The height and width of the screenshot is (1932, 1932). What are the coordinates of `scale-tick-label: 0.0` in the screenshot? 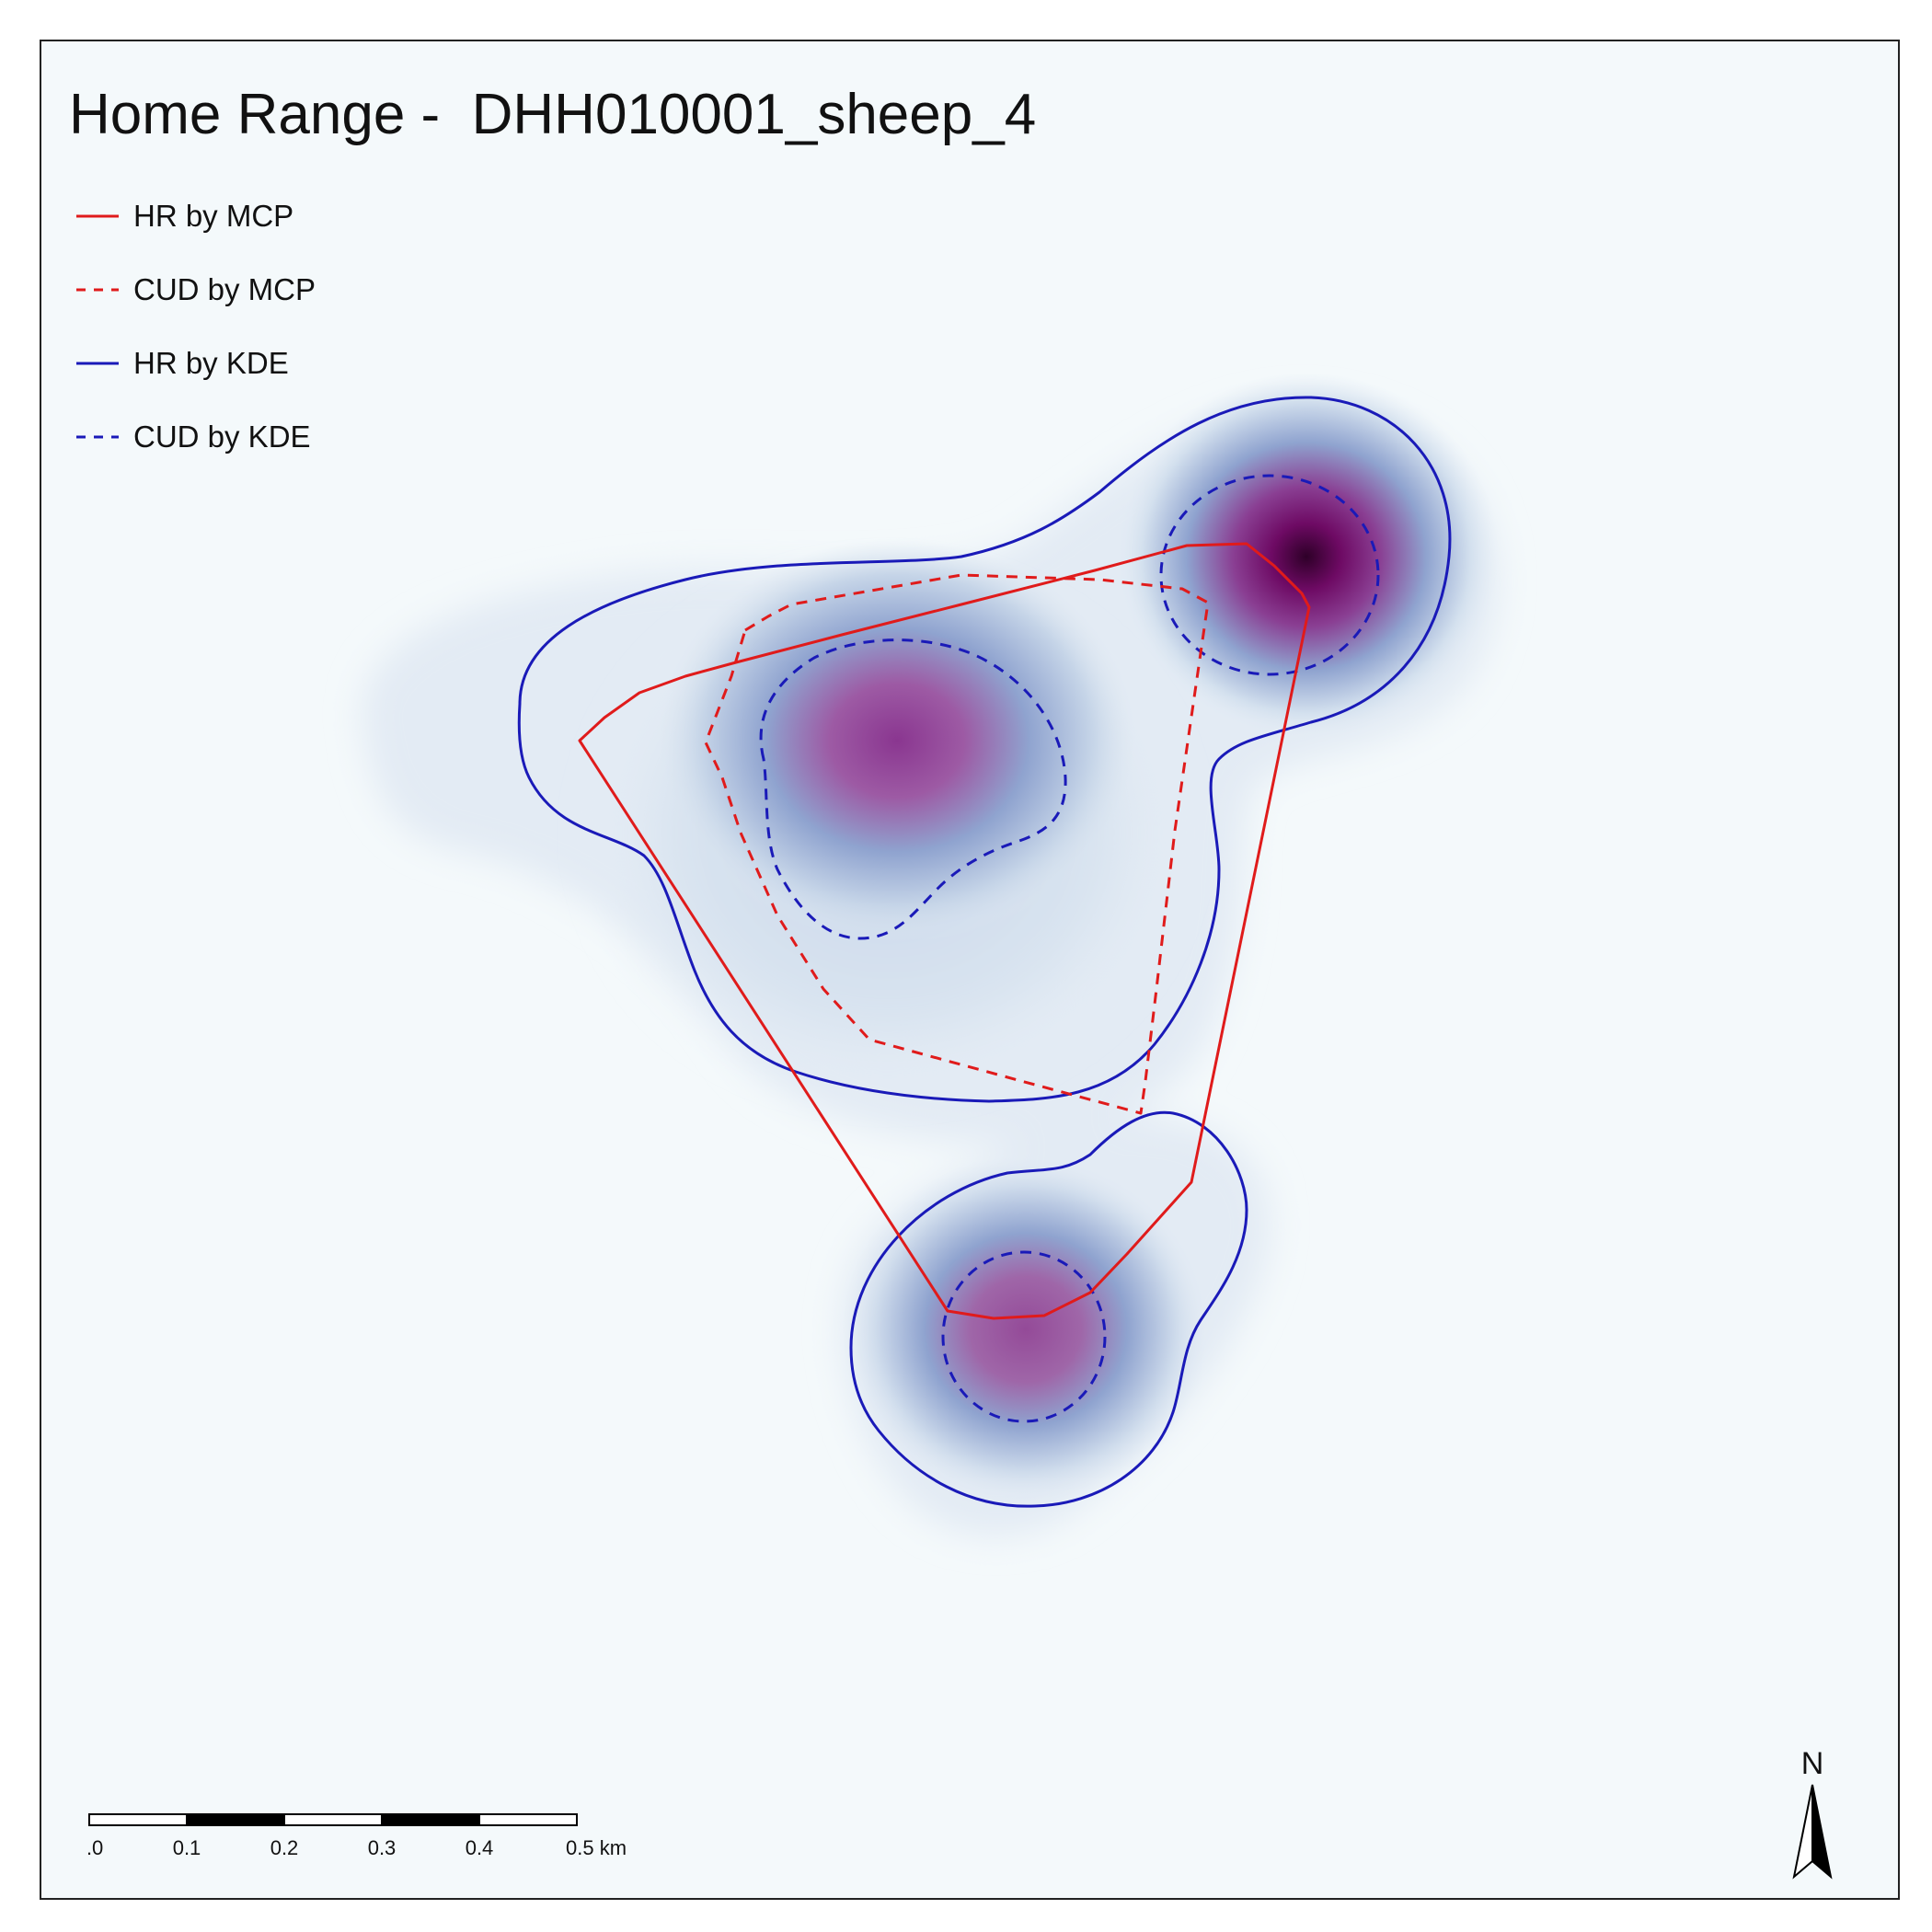 It's located at (95, 1847).